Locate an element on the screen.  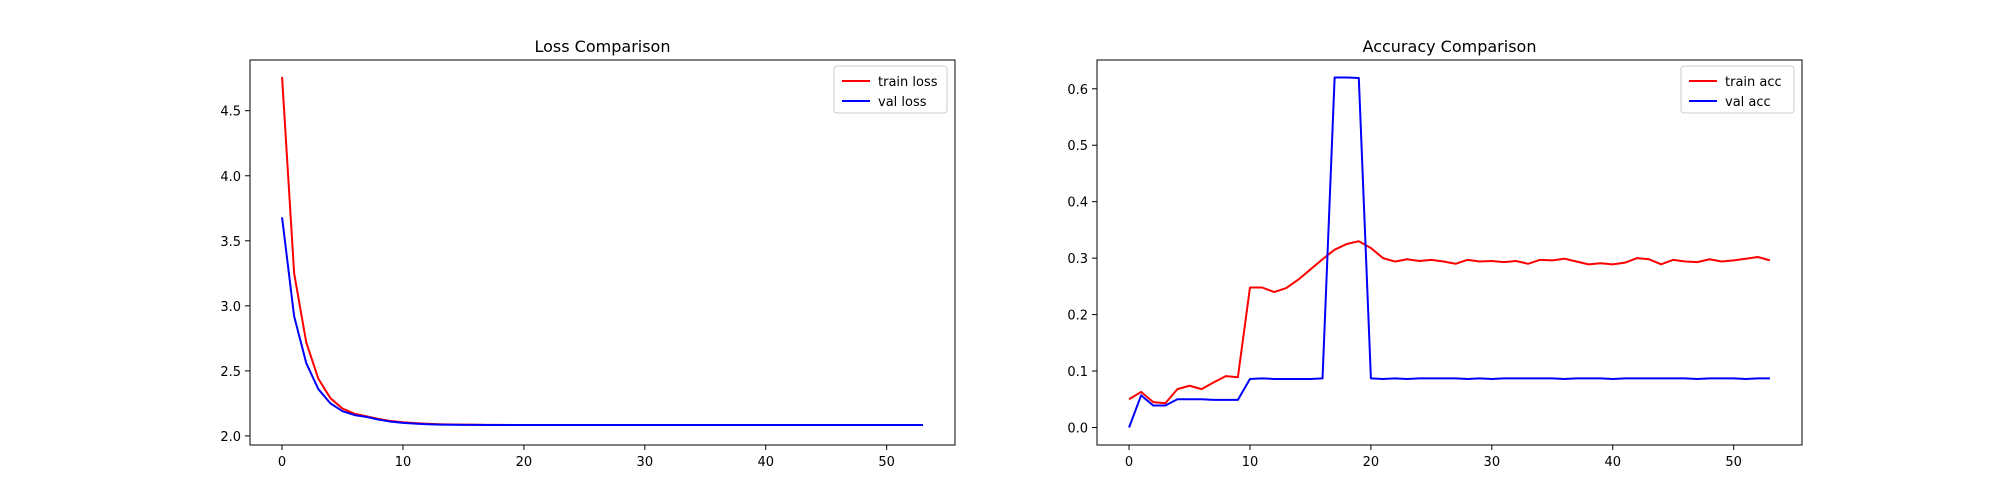
legend-label: train loss is located at coordinates (908, 82).